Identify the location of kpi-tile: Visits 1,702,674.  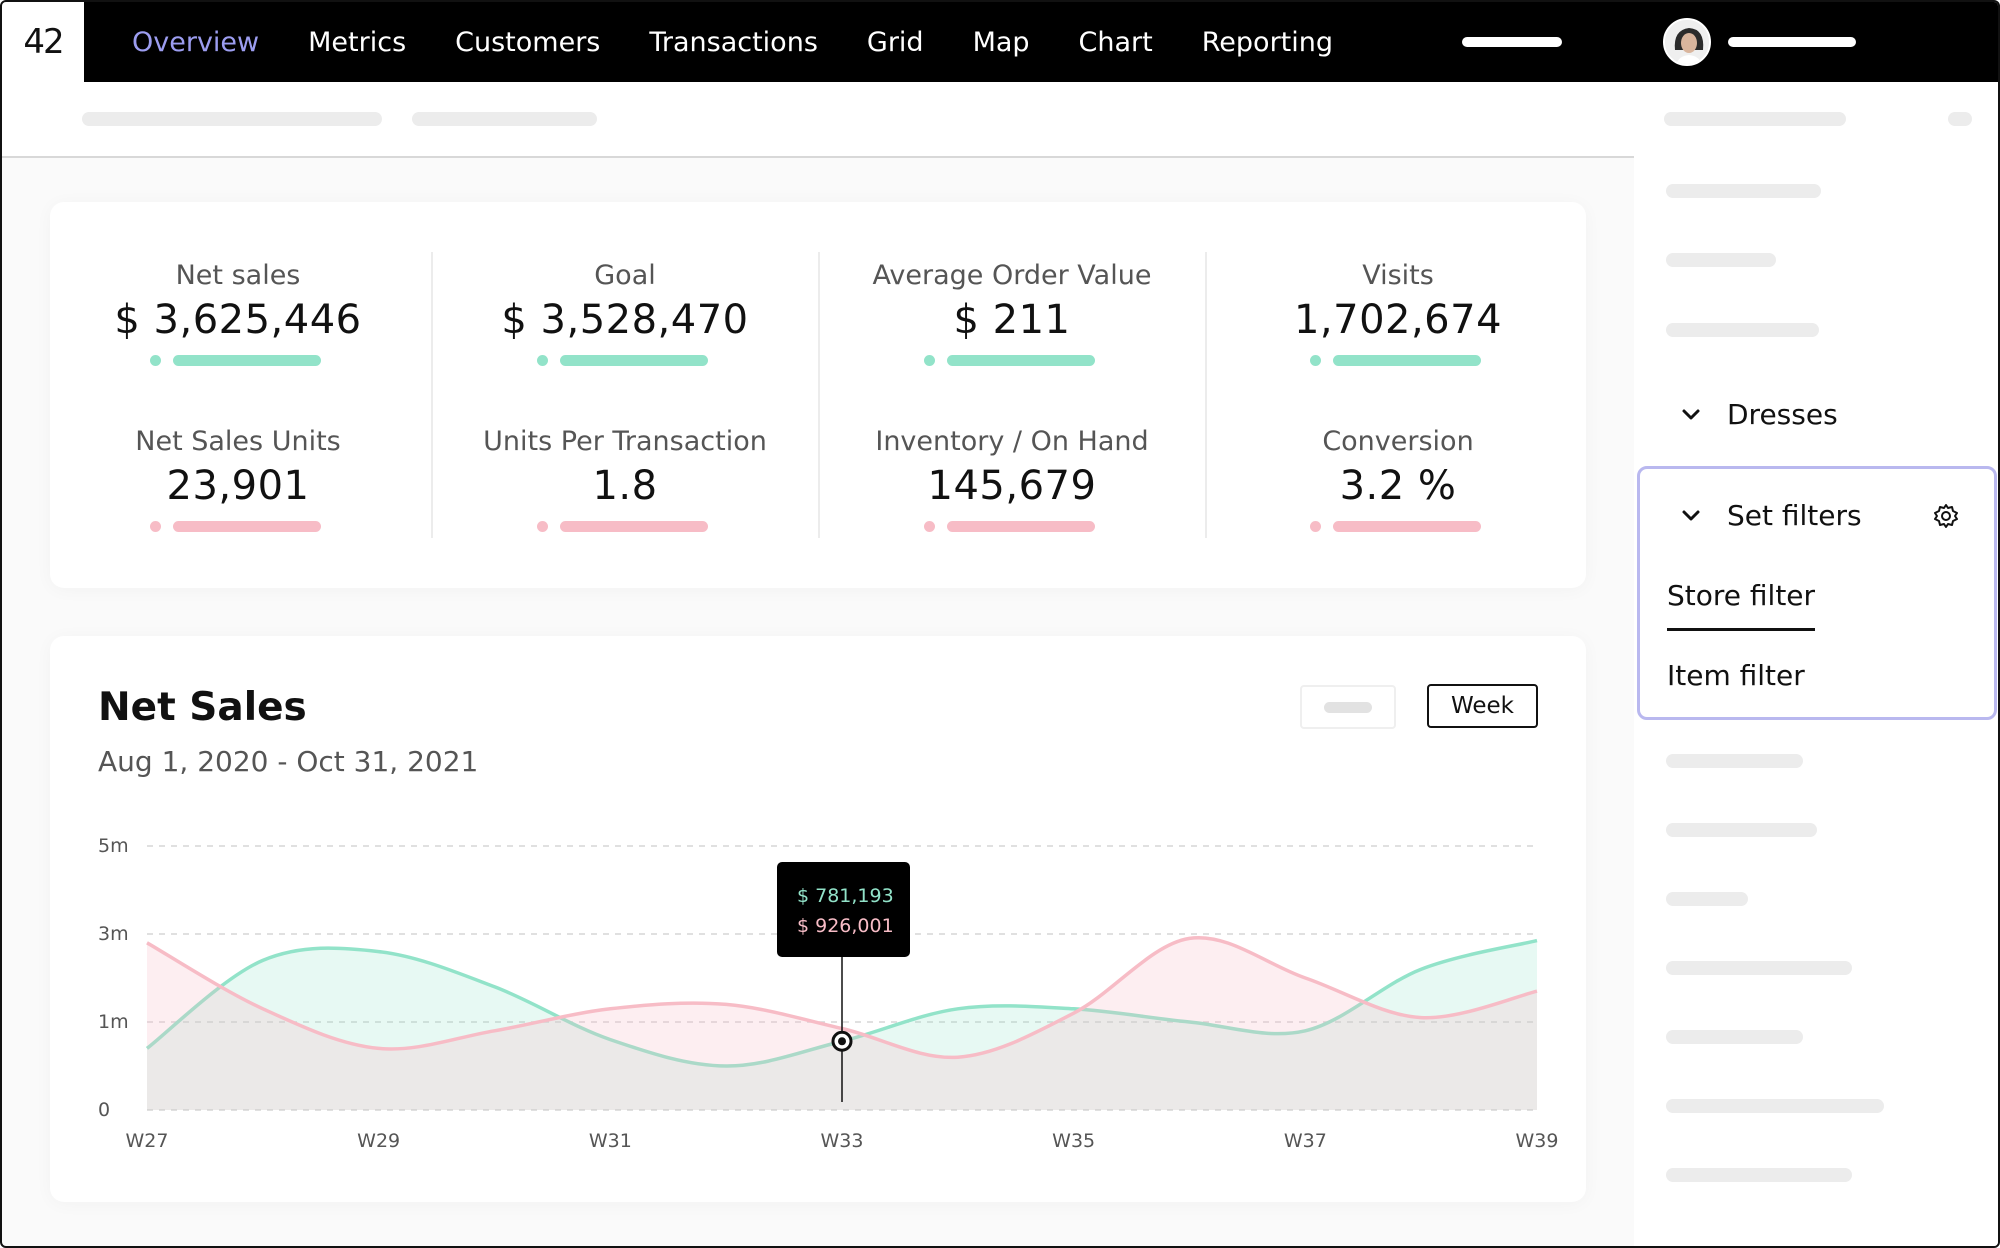
(1398, 313).